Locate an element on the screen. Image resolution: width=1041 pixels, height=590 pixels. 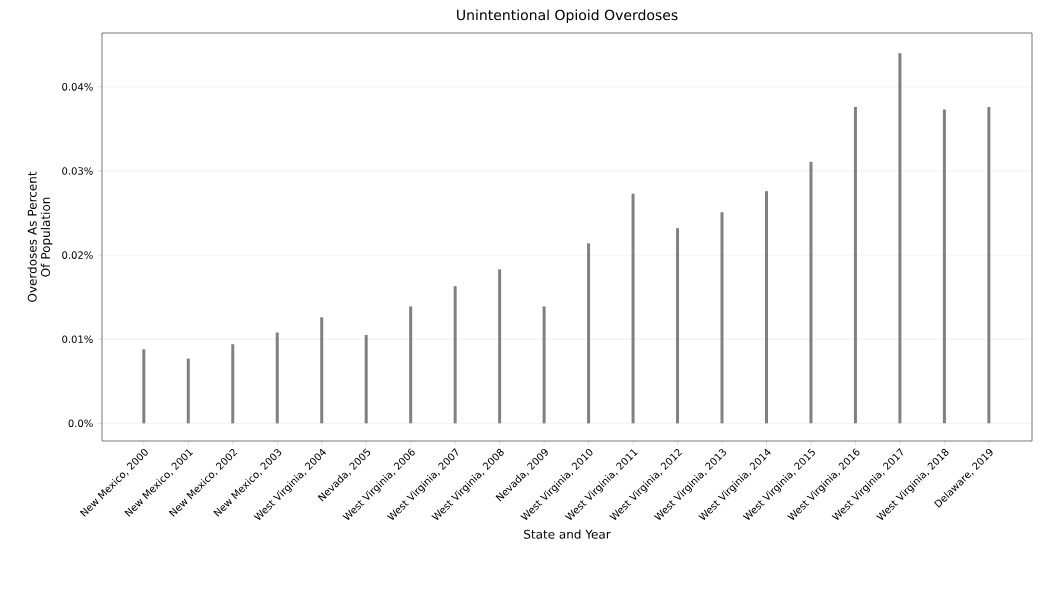
y-tick-label: 0.04% is located at coordinates (77, 87).